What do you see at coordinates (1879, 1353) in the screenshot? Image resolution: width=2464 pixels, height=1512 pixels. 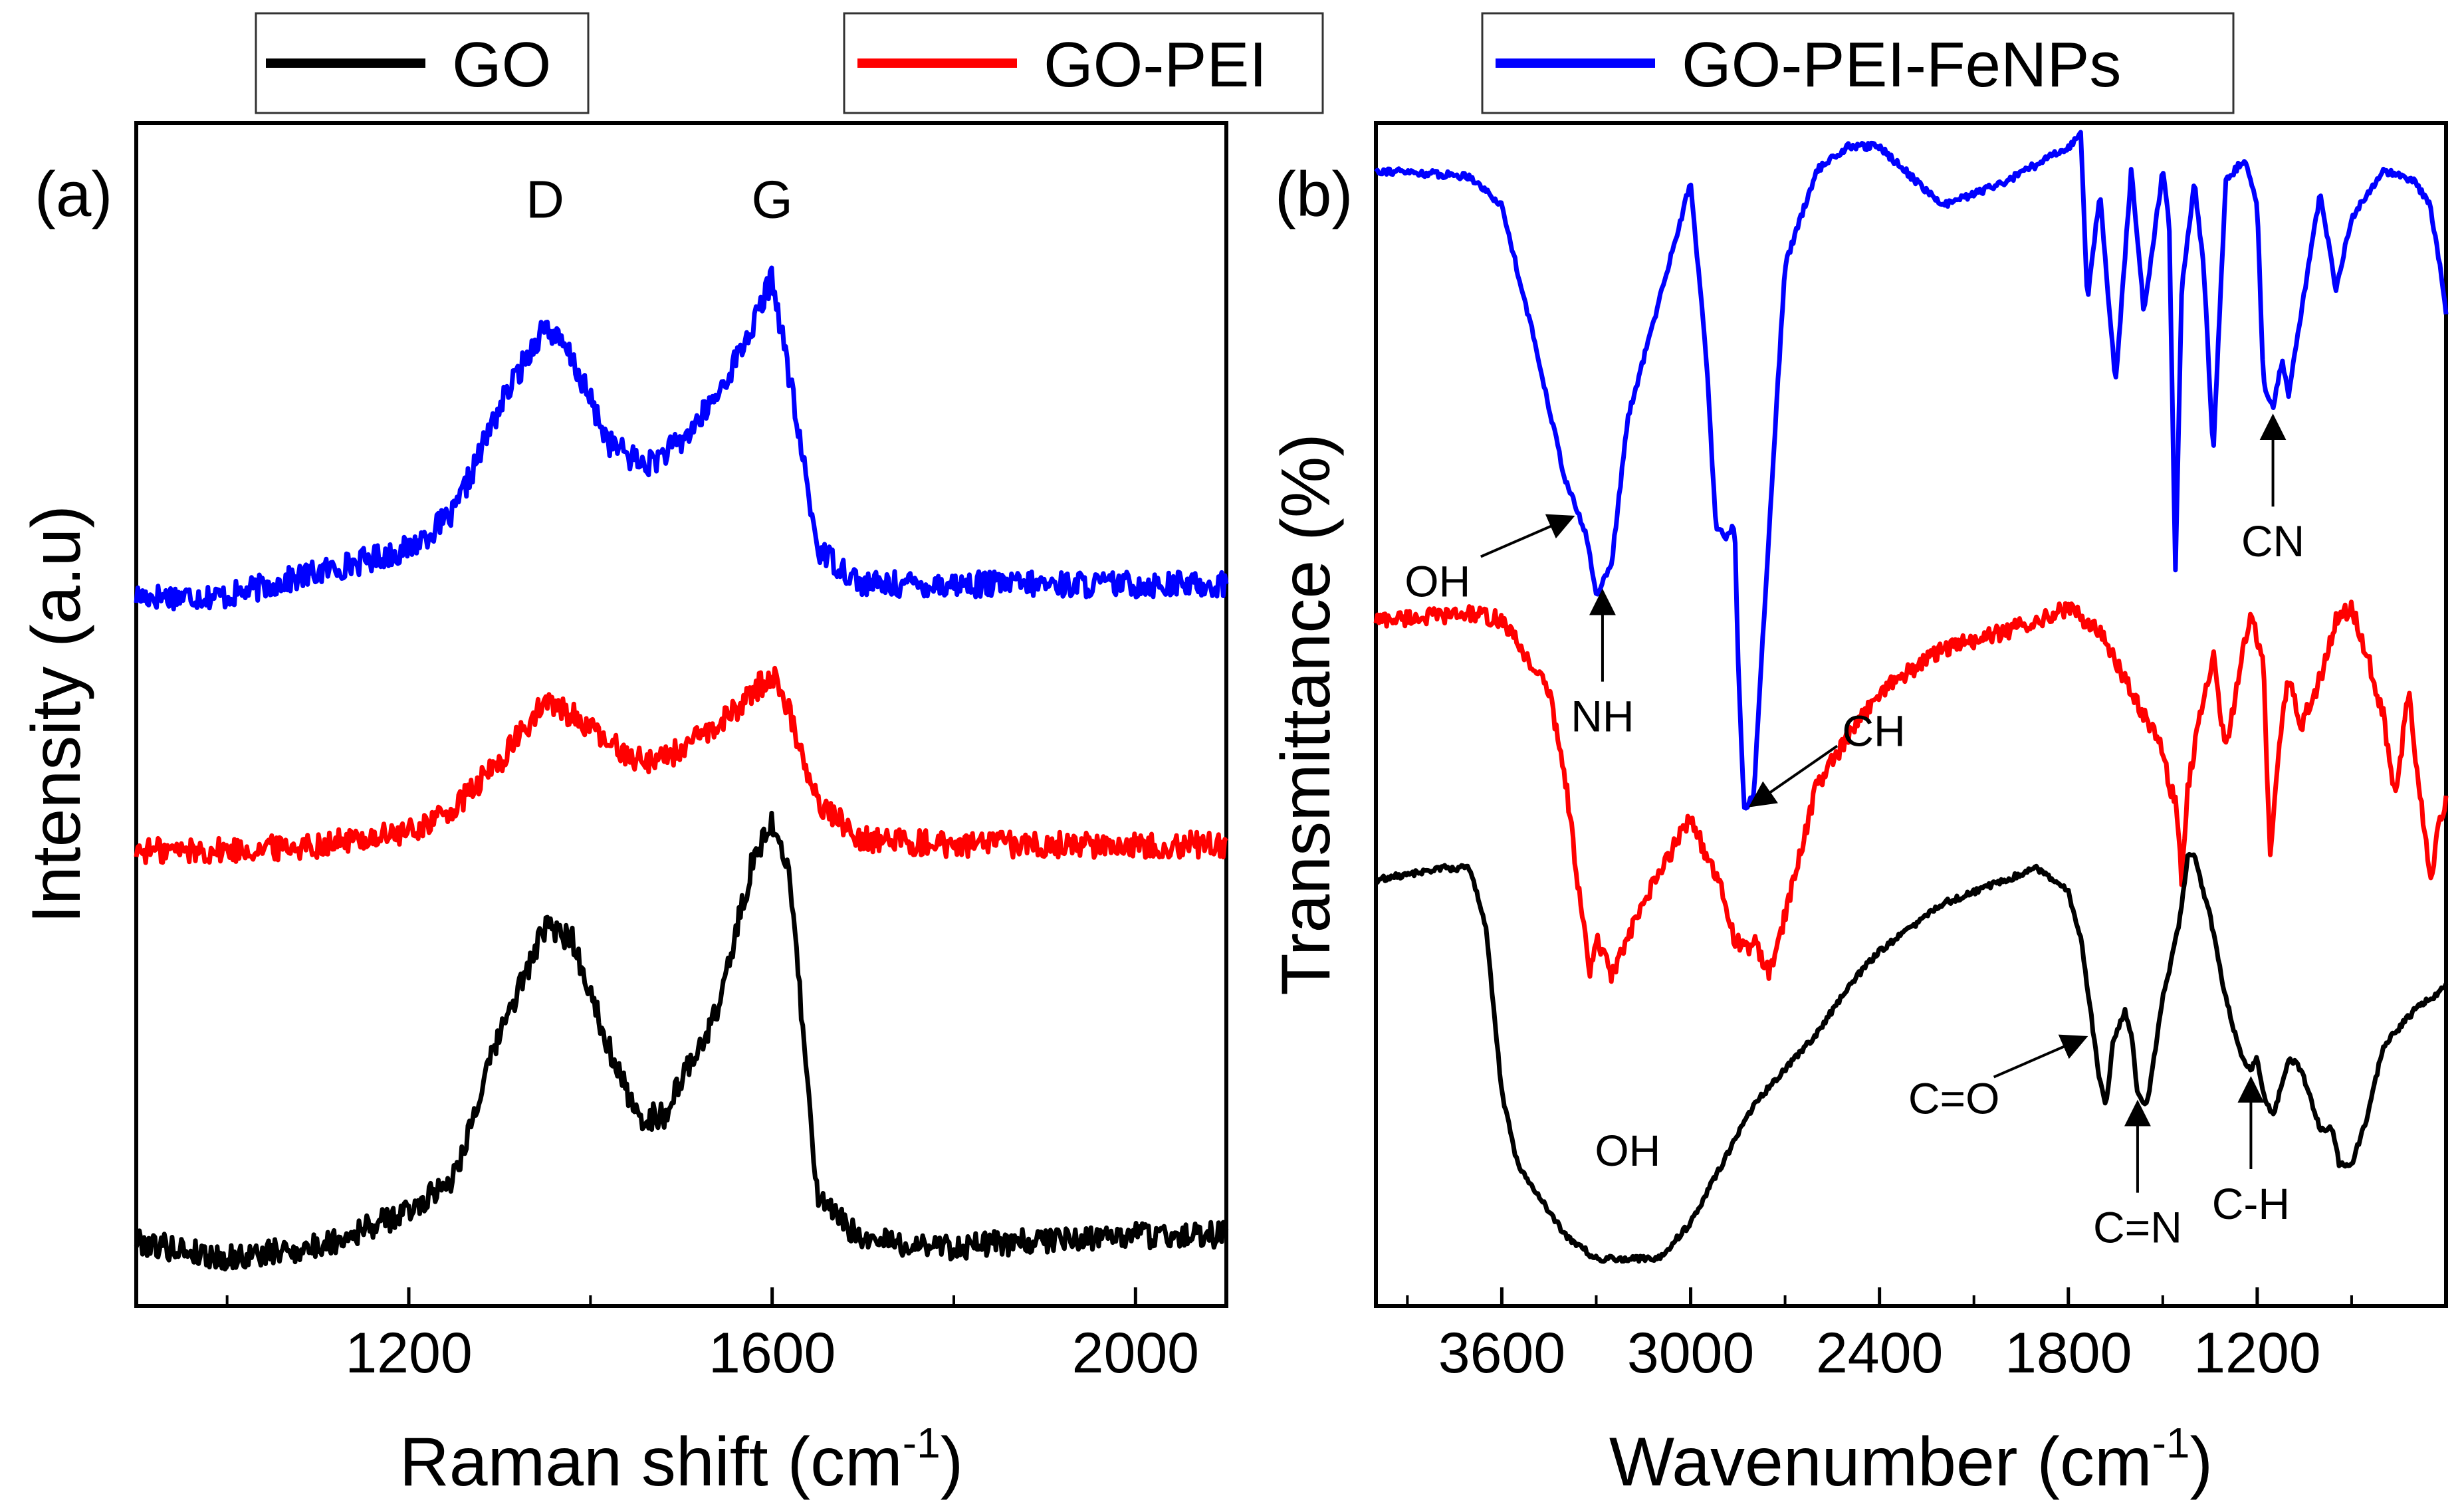 I see `panel-b-xtick-label-2400: 2400` at bounding box center [1879, 1353].